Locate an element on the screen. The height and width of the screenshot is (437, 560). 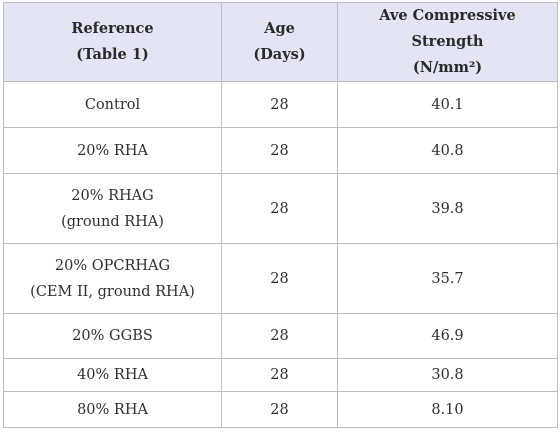
cell-strength: 40.8 is located at coordinates (447, 150).